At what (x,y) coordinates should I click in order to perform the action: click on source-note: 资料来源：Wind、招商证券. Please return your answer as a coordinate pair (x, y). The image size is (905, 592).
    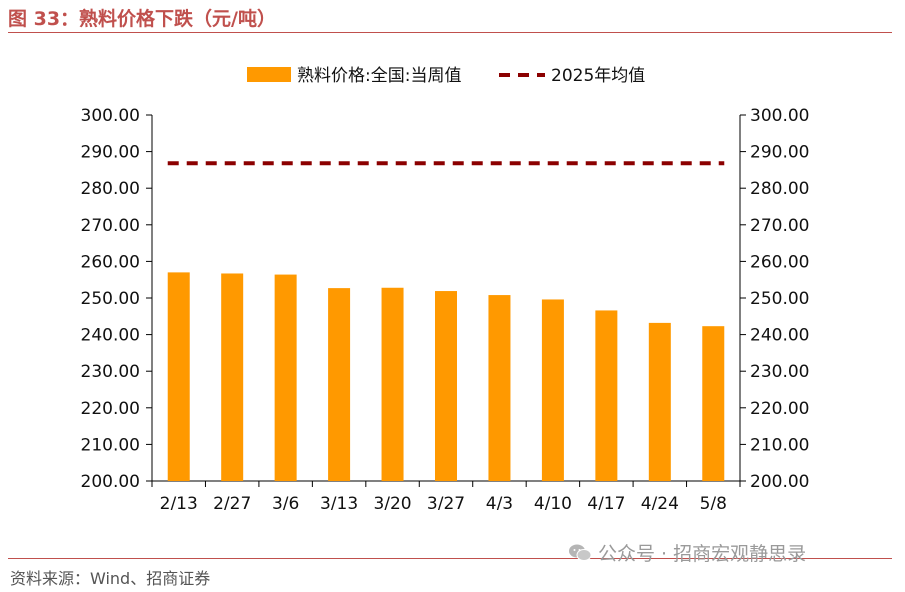
    Looking at the image, I should click on (110, 578).